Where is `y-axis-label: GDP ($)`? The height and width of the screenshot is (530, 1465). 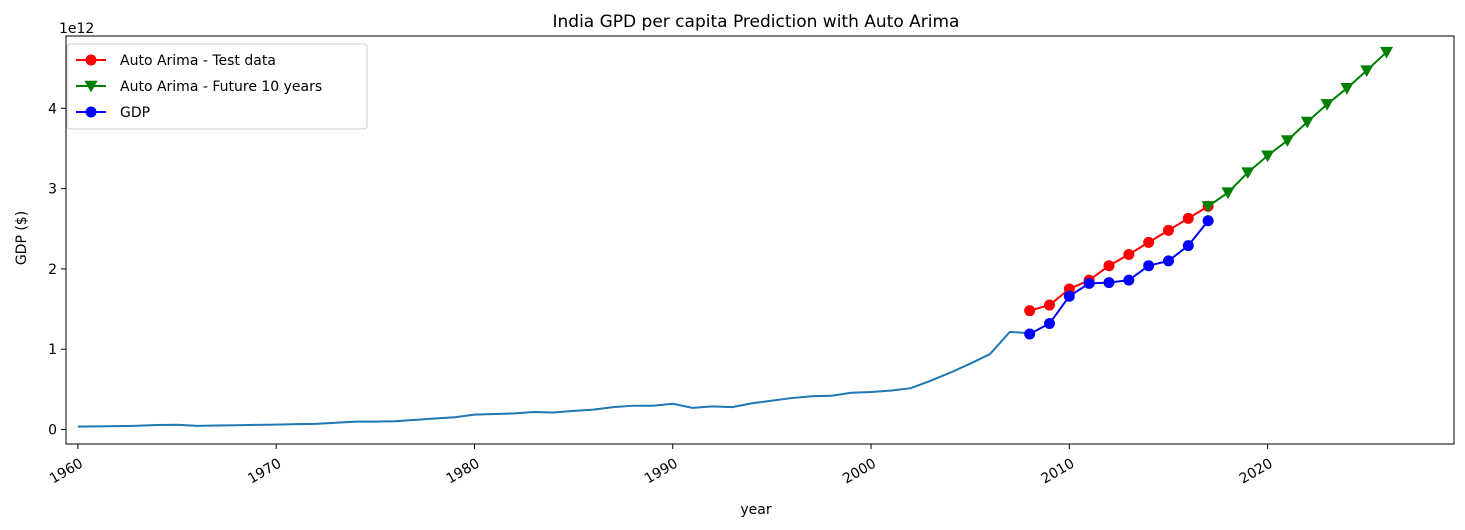
y-axis-label: GDP ($) is located at coordinates (22, 238).